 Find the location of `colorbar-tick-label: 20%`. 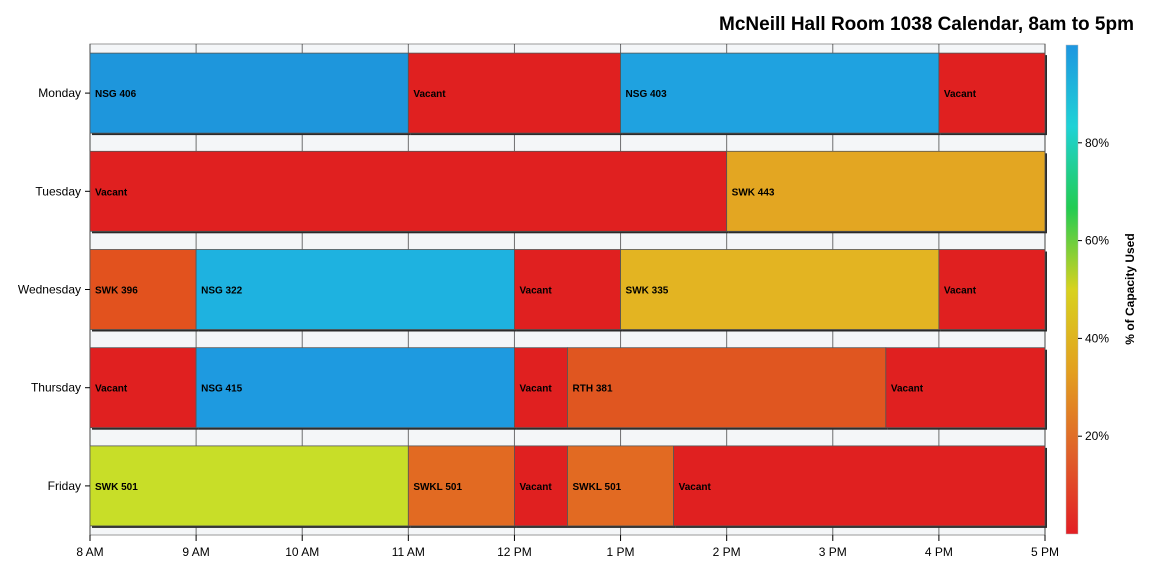

colorbar-tick-label: 20% is located at coordinates (1097, 436).